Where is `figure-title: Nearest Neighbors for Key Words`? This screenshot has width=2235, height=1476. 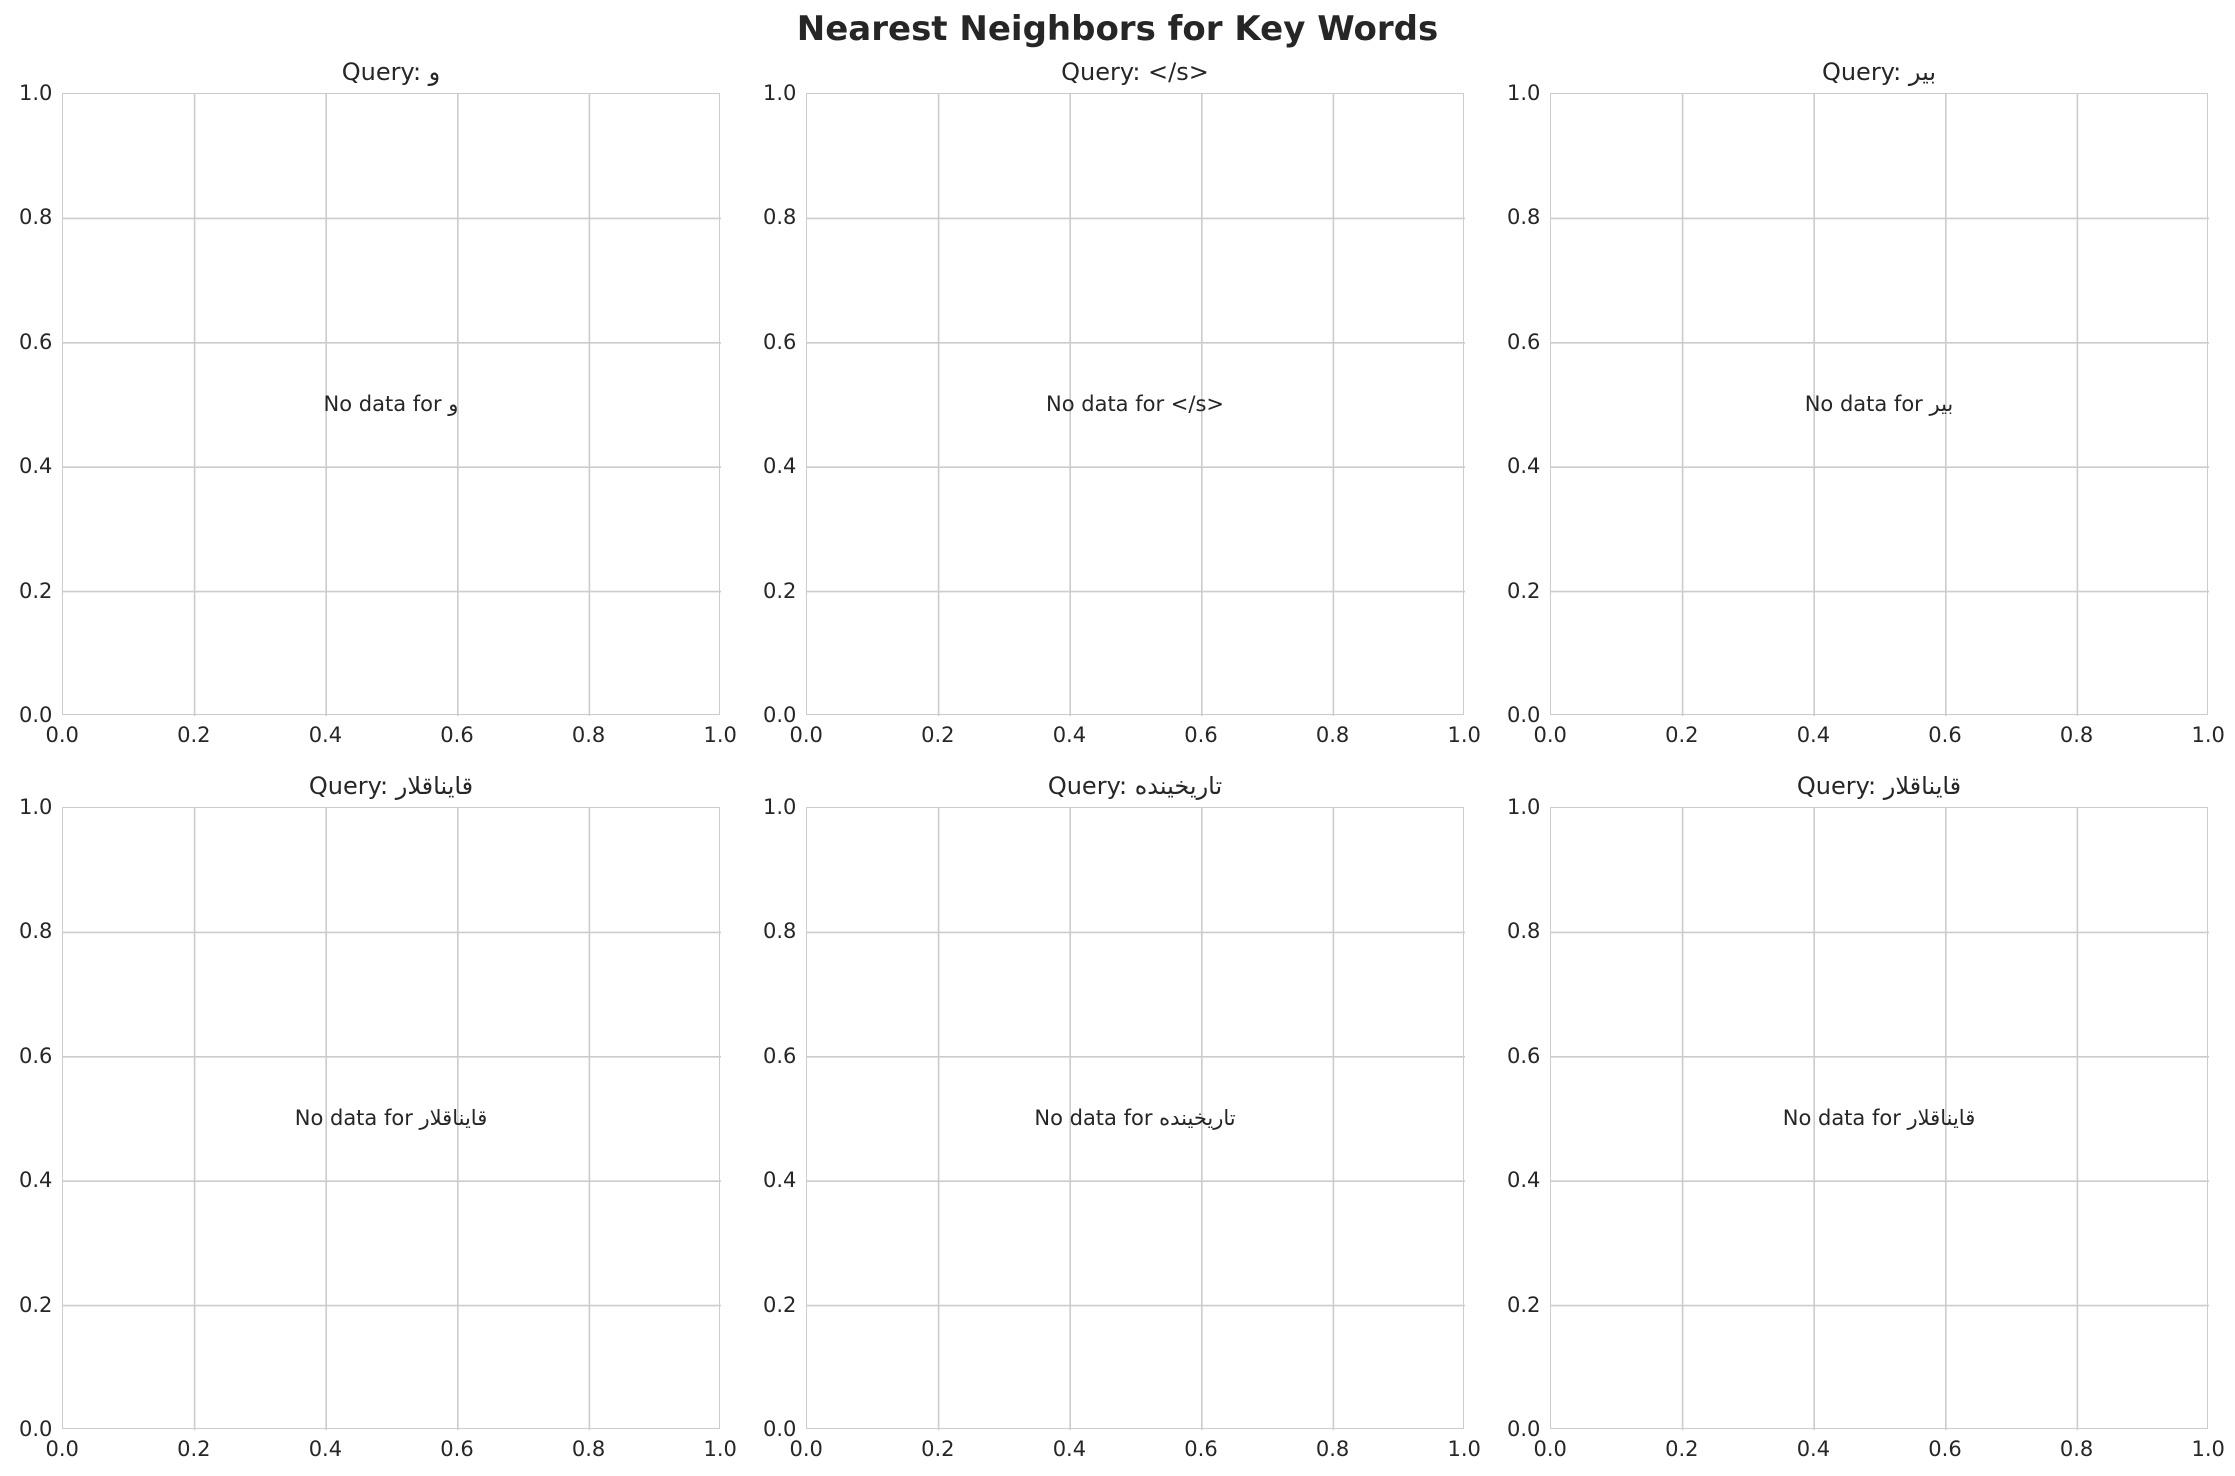 figure-title: Nearest Neighbors for Key Words is located at coordinates (1117, 29).